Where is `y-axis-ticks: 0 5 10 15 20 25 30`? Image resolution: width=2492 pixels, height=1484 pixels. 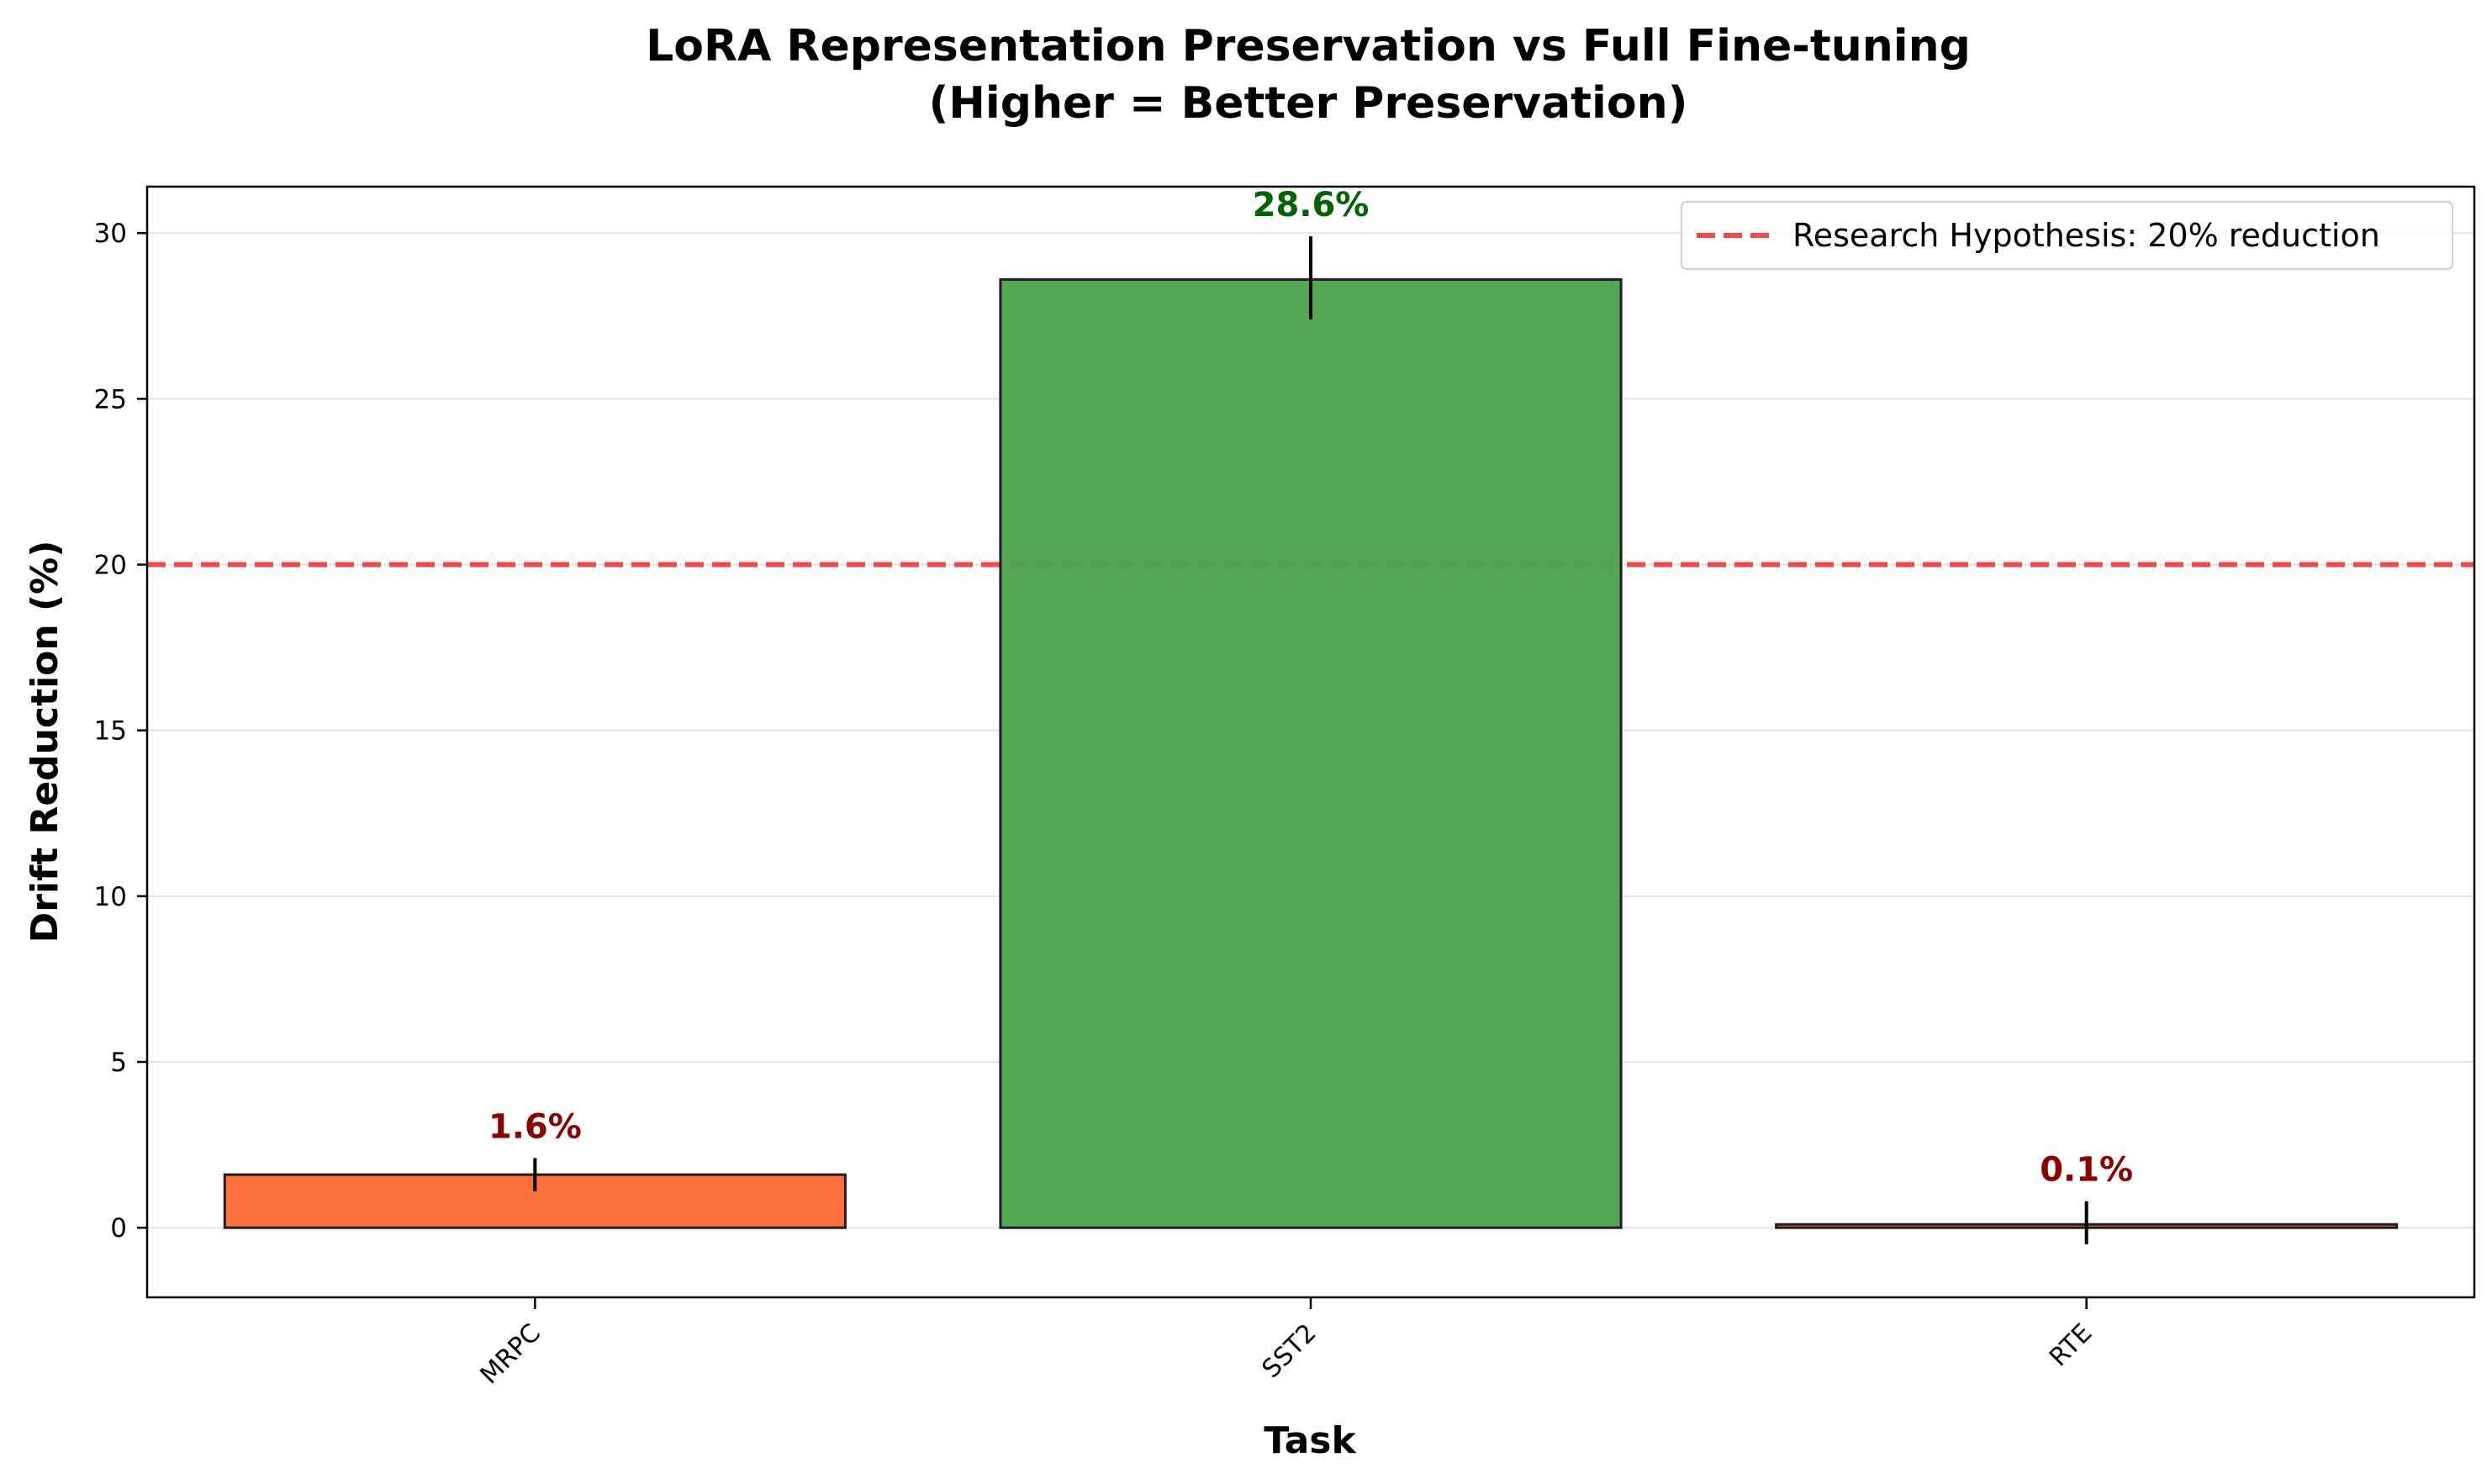 y-axis-ticks: 0 5 10 15 20 25 30 is located at coordinates (120, 731).